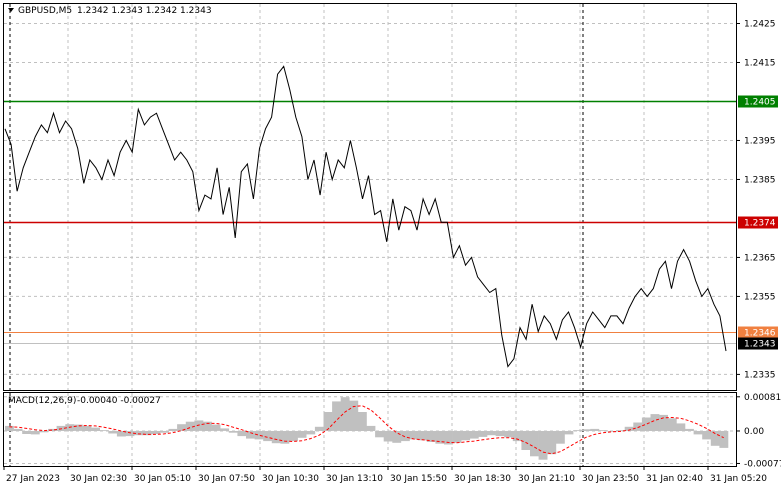 This screenshot has width=781, height=489. I want to click on time-tick-label: 30 Jan 13:10, so click(354, 479).